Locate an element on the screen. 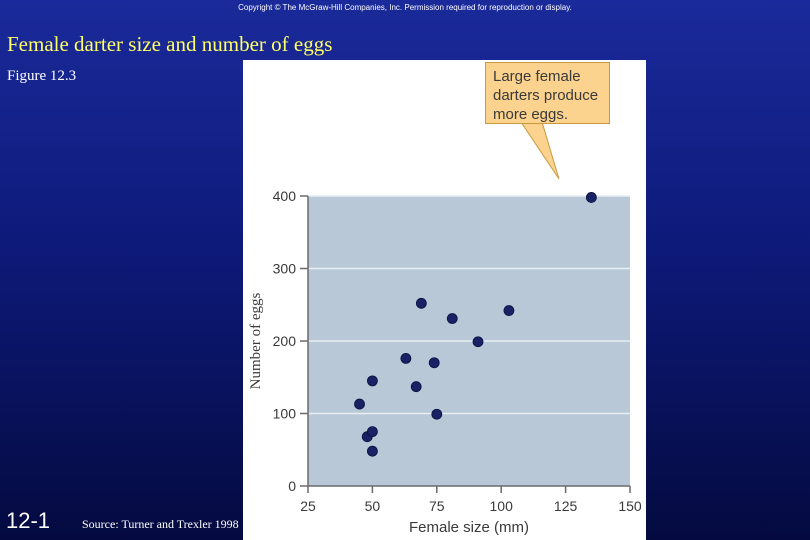  x-axis-label: Female size (mm) is located at coordinates (469, 527).